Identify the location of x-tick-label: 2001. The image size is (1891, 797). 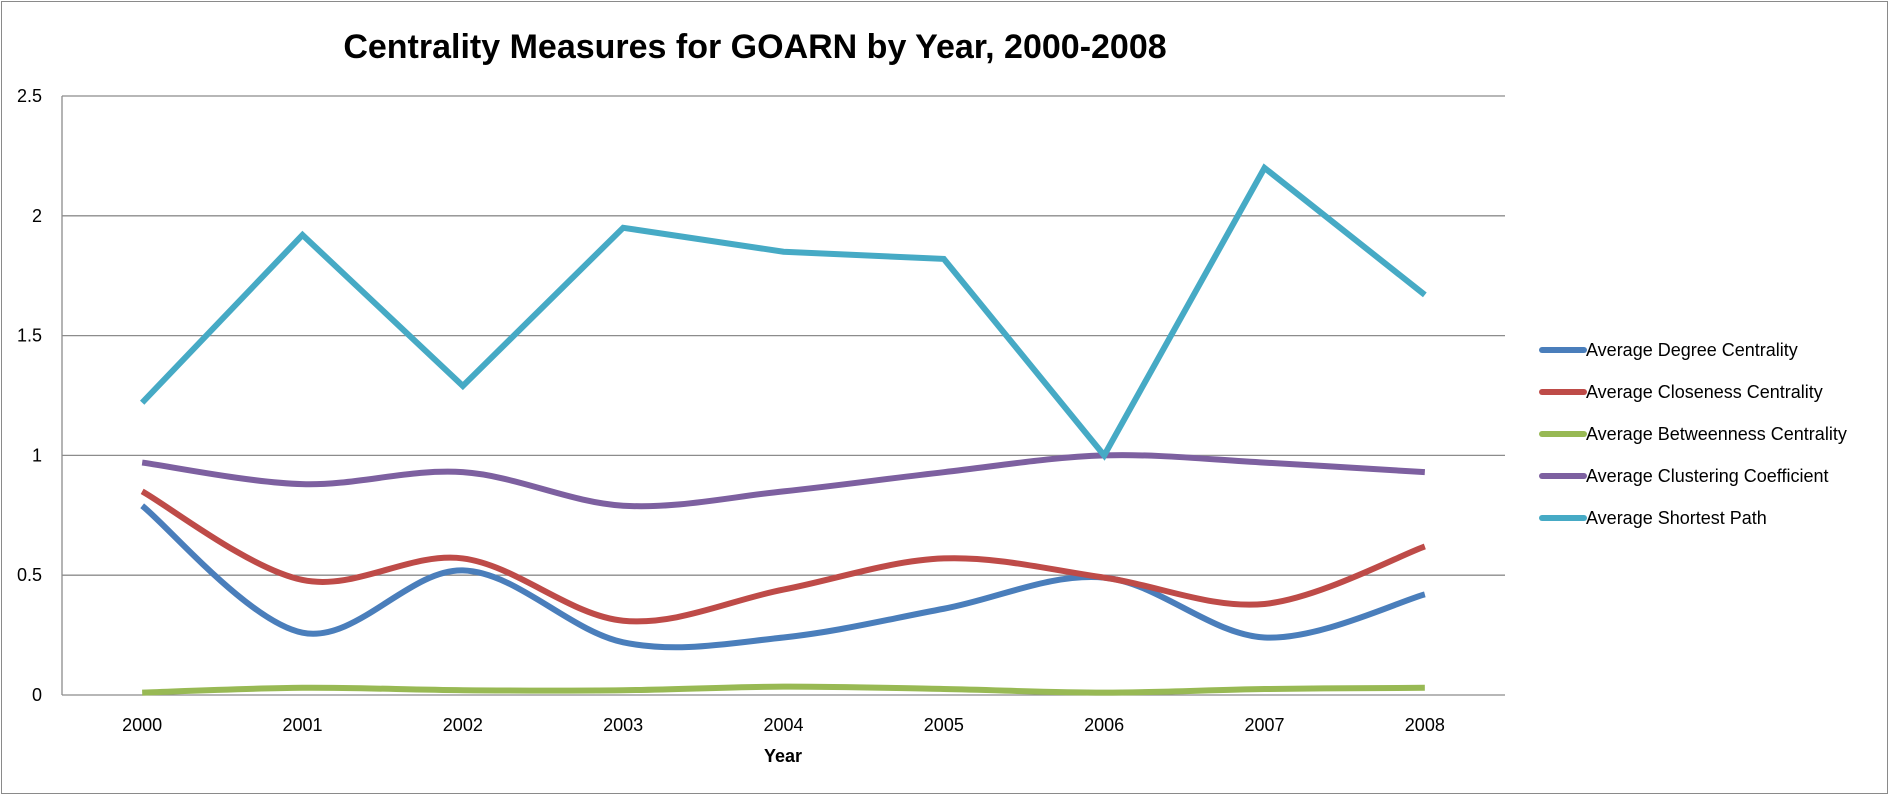
(302, 725).